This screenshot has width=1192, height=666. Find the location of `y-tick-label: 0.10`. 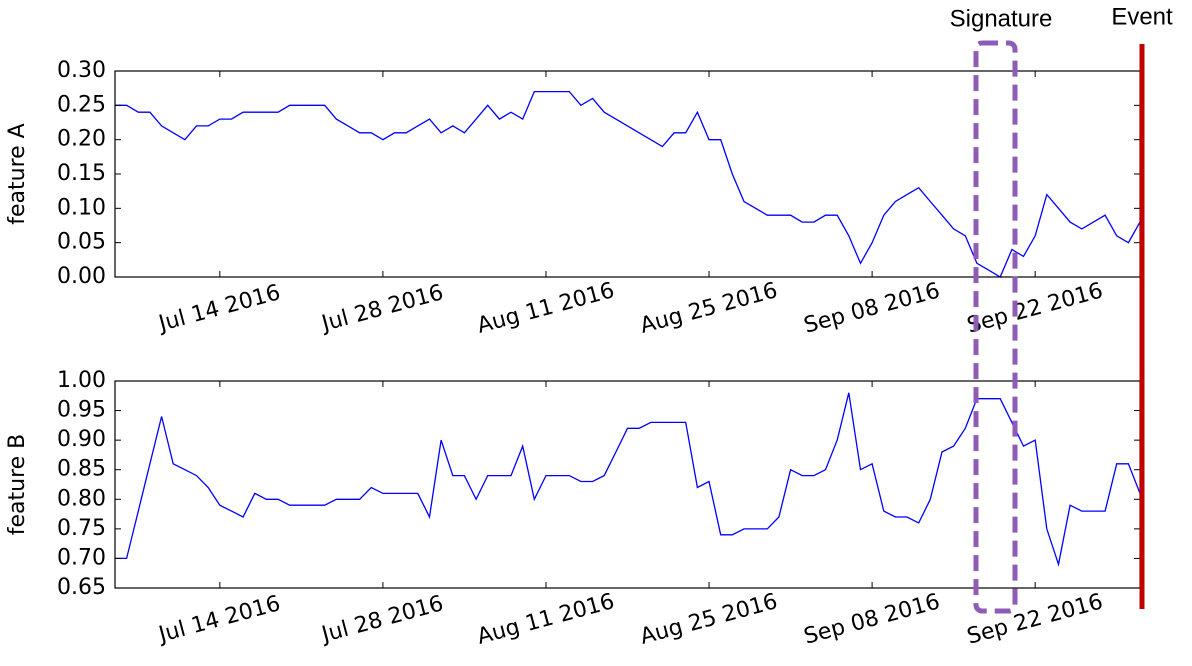

y-tick-label: 0.10 is located at coordinates (81, 207).